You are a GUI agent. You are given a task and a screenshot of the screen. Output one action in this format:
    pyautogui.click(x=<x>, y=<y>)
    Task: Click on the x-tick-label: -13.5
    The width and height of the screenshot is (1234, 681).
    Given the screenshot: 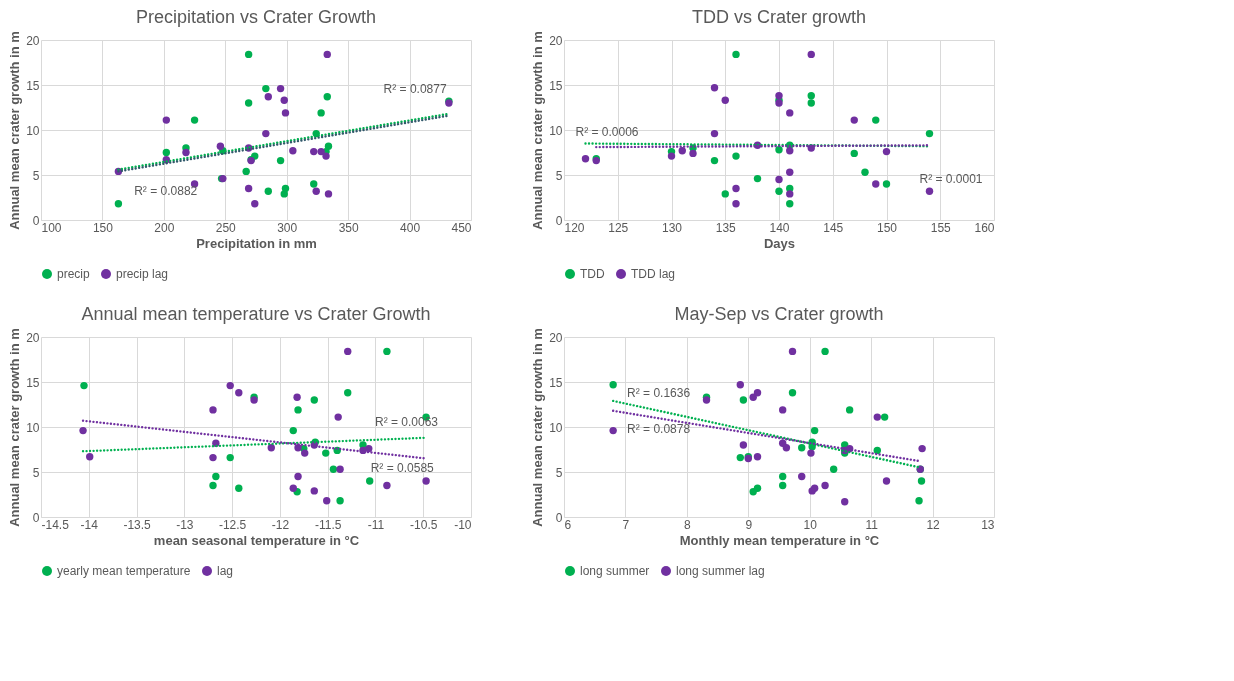 What is the action you would take?
    pyautogui.click(x=137, y=524)
    